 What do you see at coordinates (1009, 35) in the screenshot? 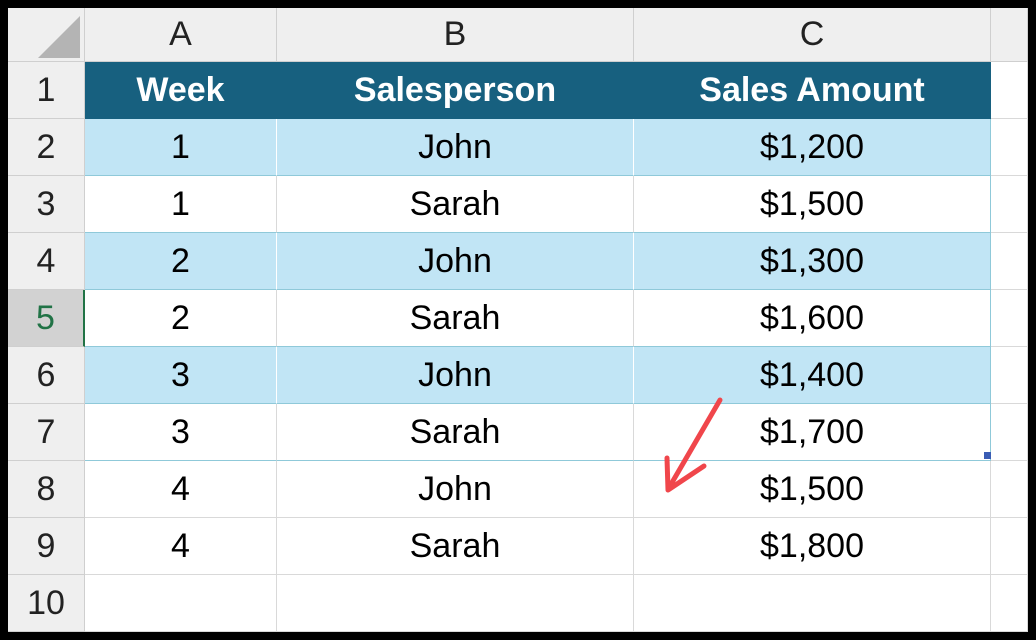
I see `column-header` at bounding box center [1009, 35].